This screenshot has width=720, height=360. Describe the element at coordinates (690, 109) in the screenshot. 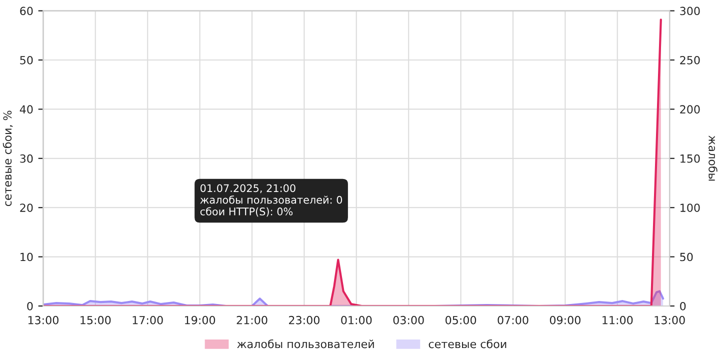

I see `y2-tick-label: 200` at that location.